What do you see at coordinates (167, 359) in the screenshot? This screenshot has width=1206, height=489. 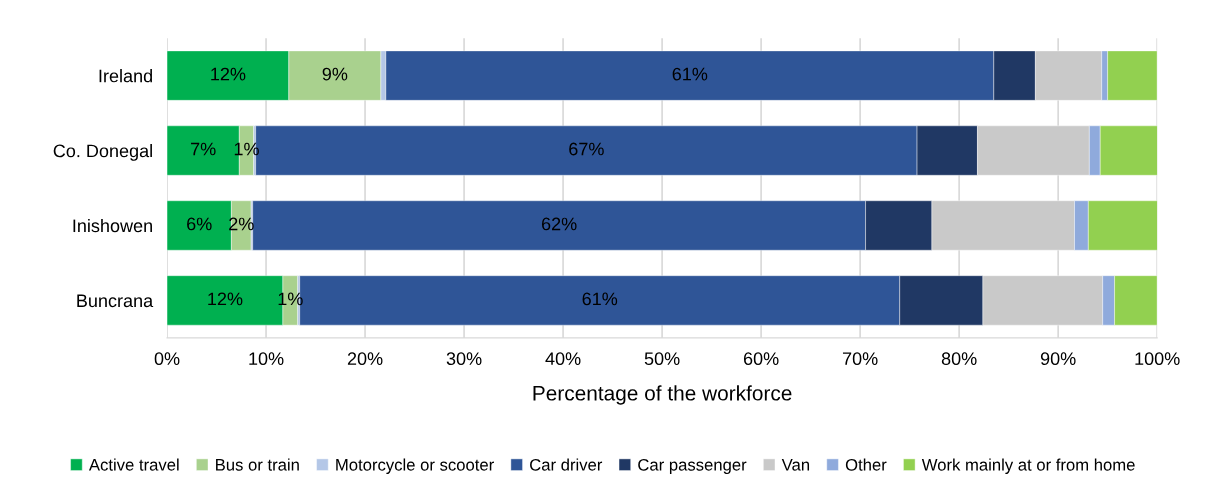 I see `x-tick-label: 0%` at bounding box center [167, 359].